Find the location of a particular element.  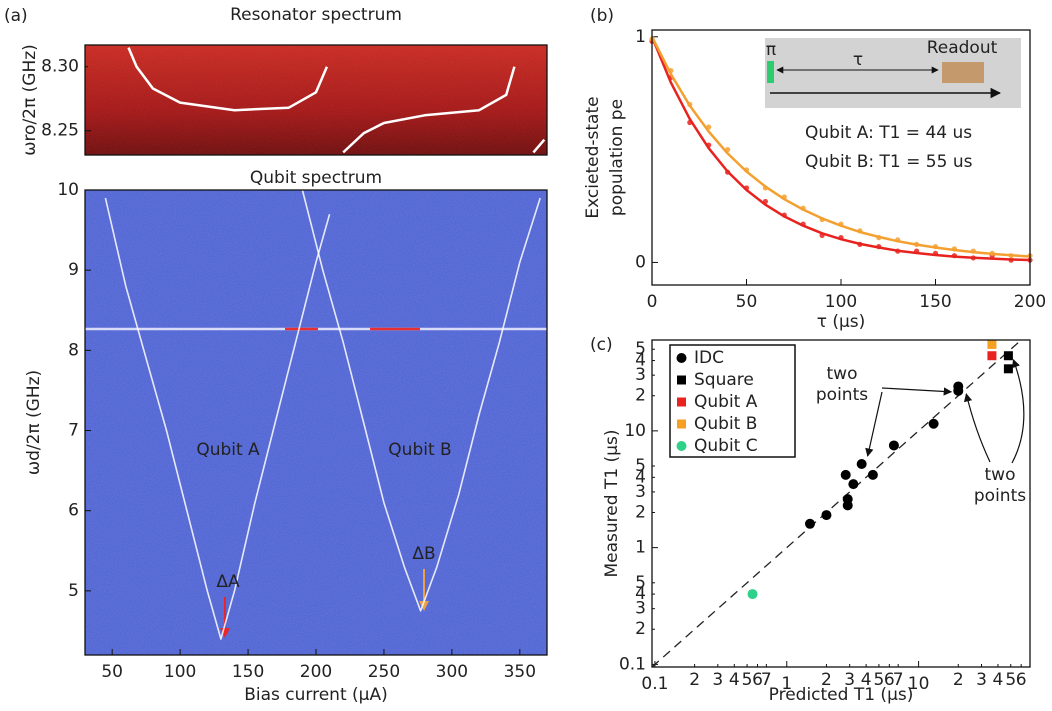

legend-label: Square is located at coordinates (724, 380).